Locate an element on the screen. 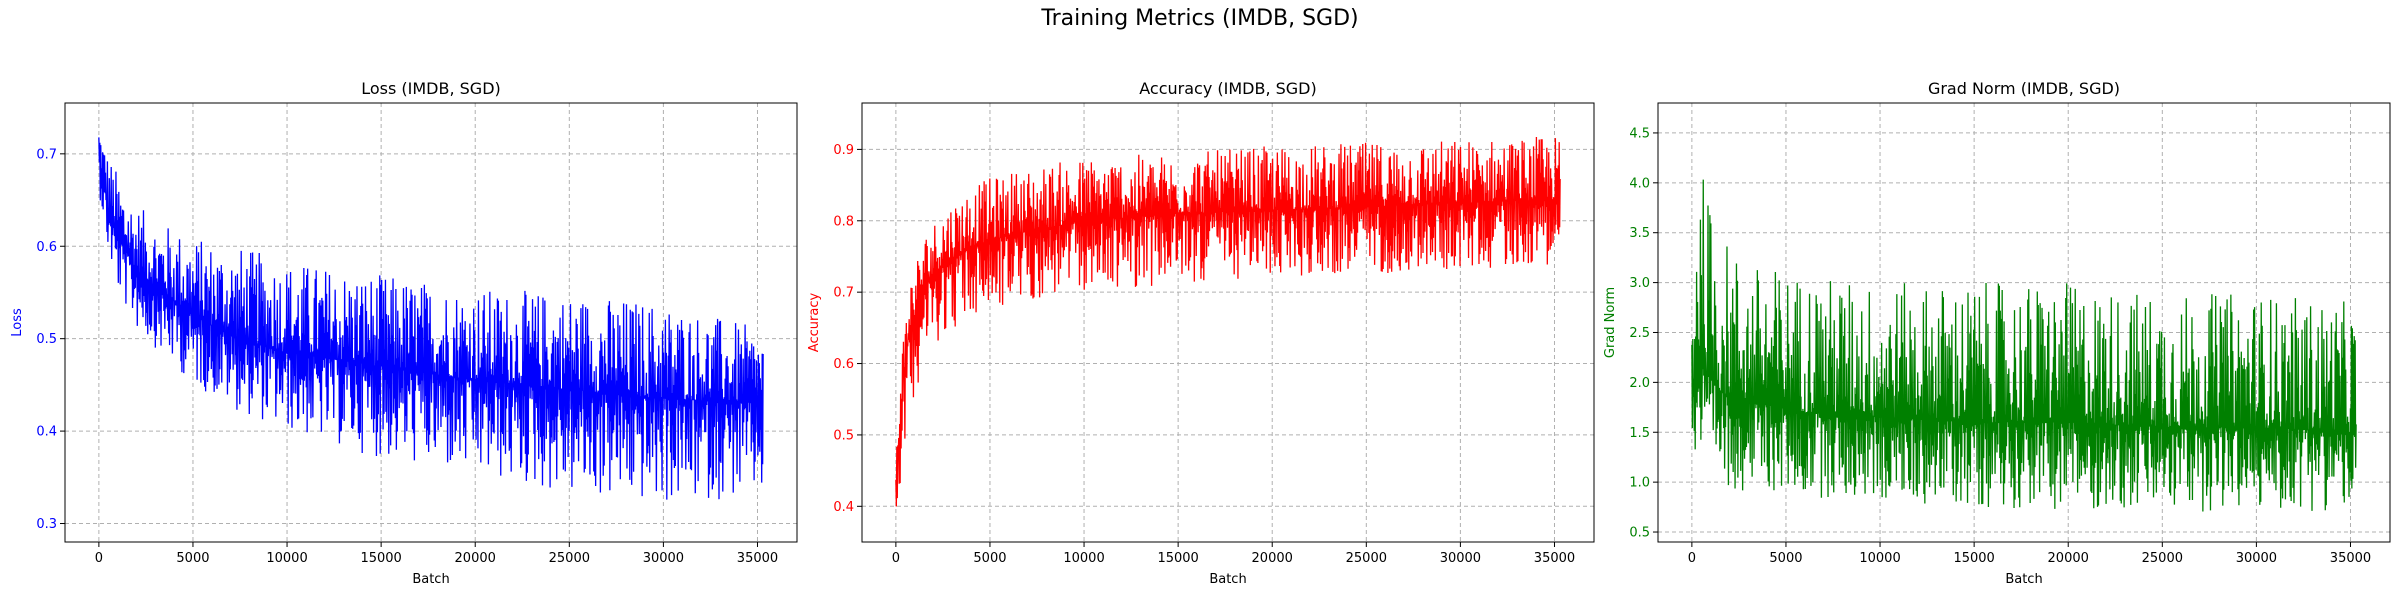 The height and width of the screenshot is (600, 2400). grad-norm-ytick-label-5: 3.0 is located at coordinates (1639, 283).